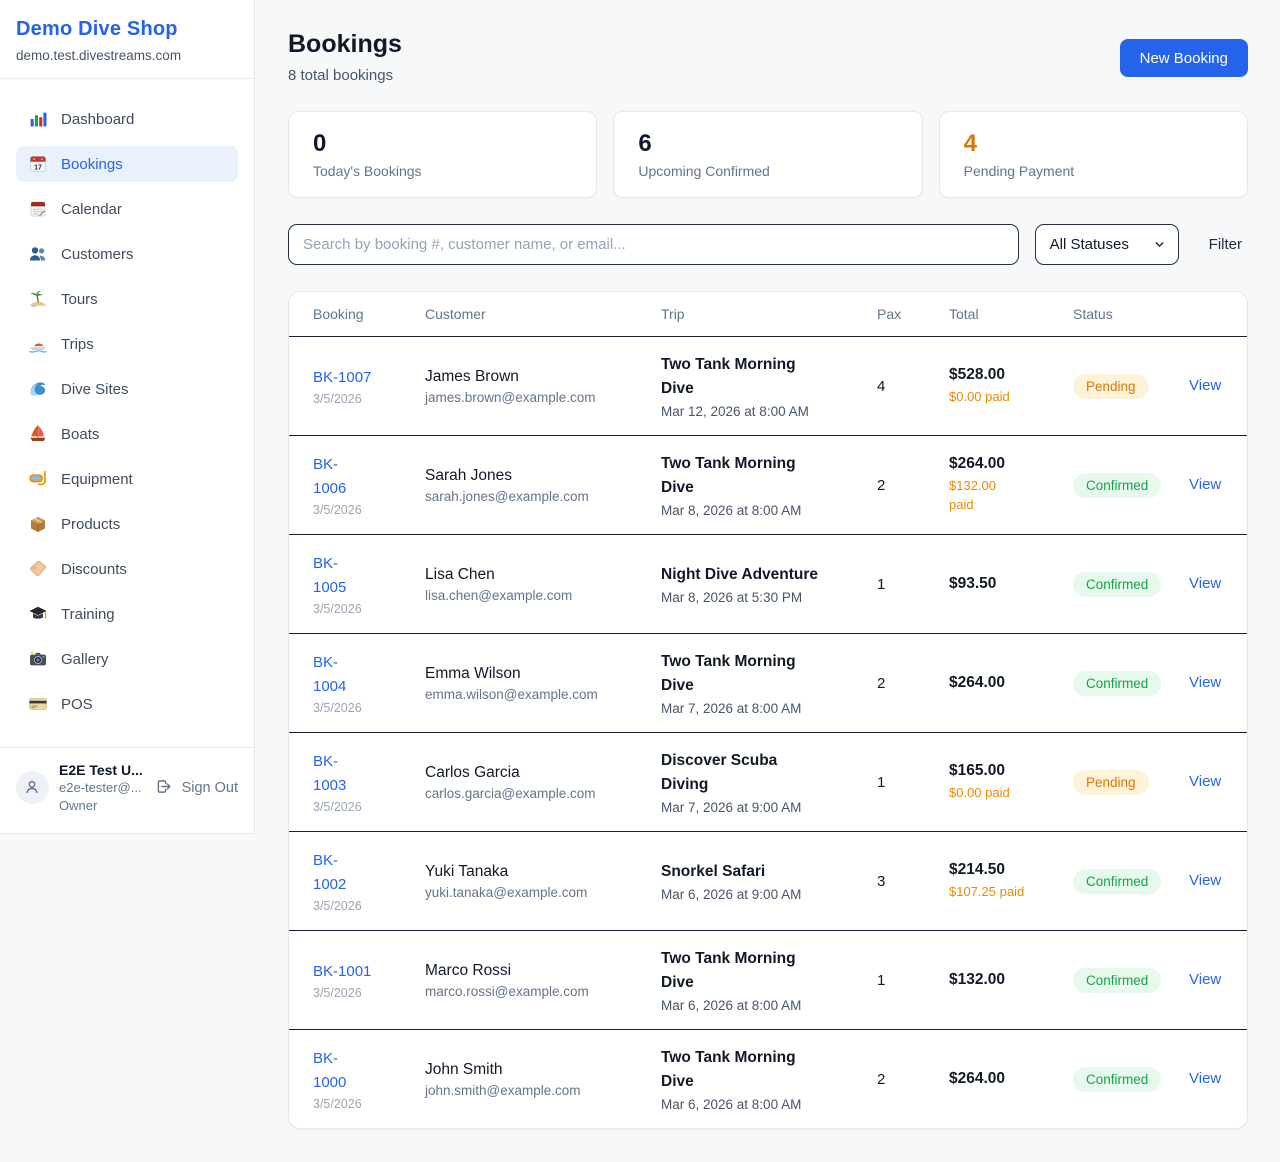  I want to click on new-booking-button: New Booking, so click(1183, 58).